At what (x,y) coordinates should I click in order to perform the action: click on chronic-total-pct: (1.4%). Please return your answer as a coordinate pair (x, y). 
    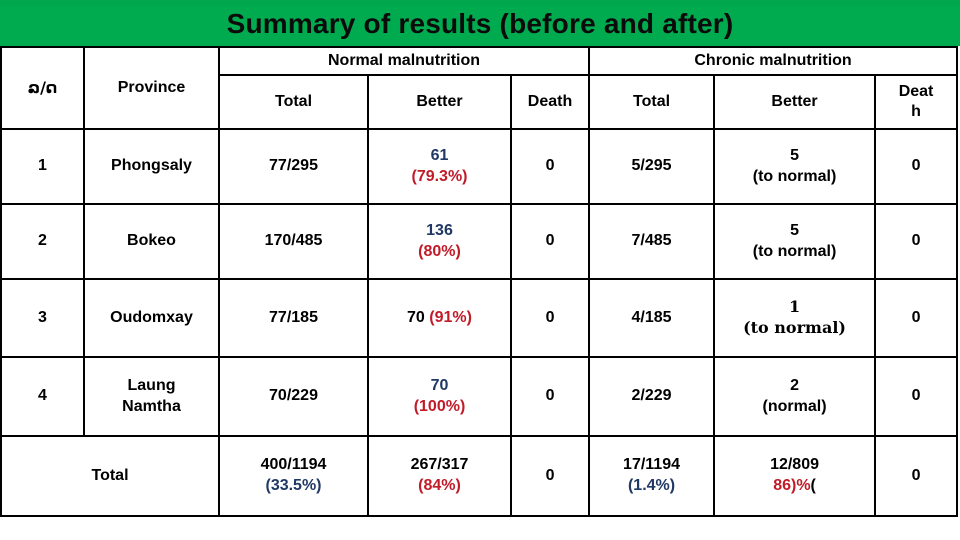
    Looking at the image, I should click on (651, 485).